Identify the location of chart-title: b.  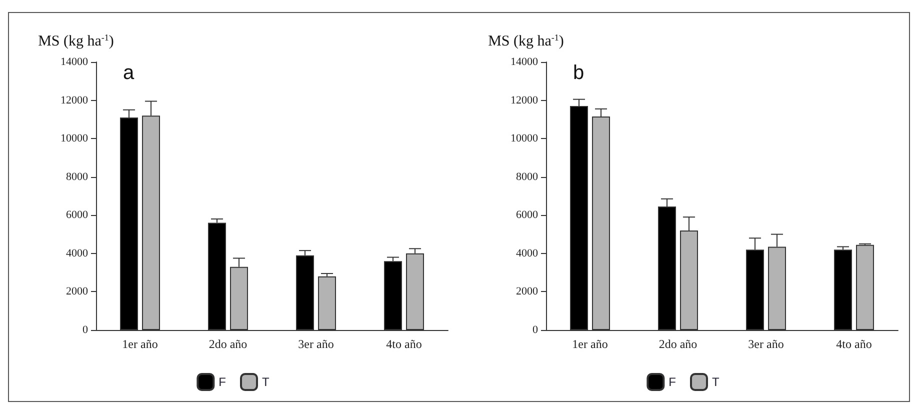
(578, 73).